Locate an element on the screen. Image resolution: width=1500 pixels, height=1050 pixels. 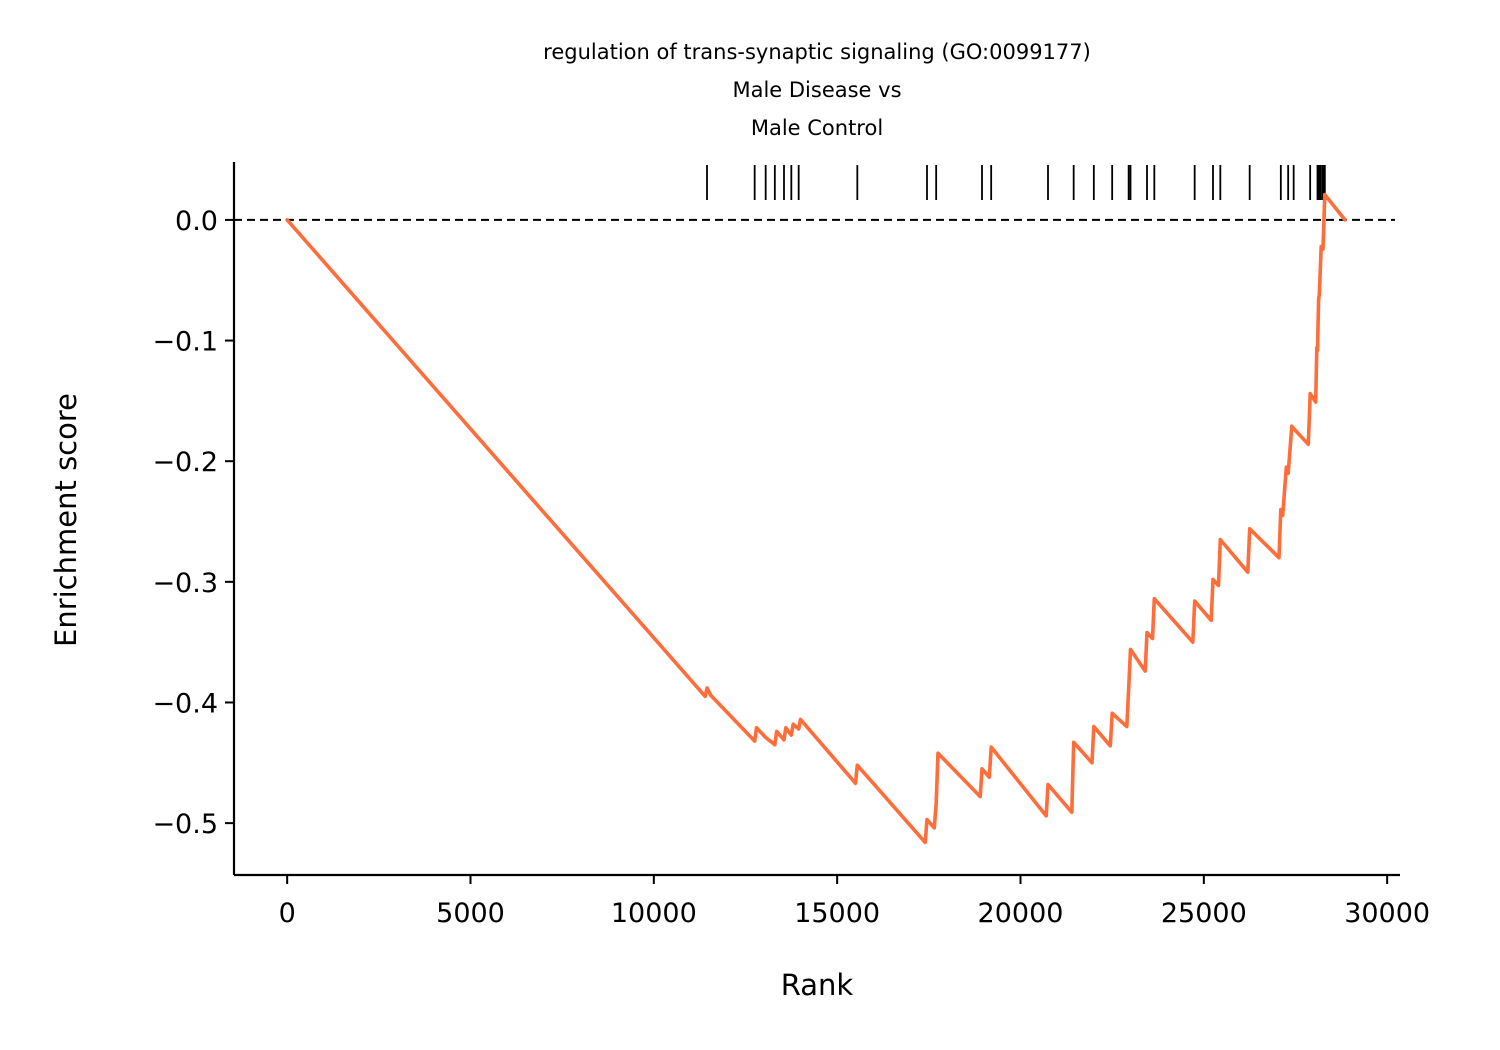
x-axis-label: Rank is located at coordinates (817, 985).